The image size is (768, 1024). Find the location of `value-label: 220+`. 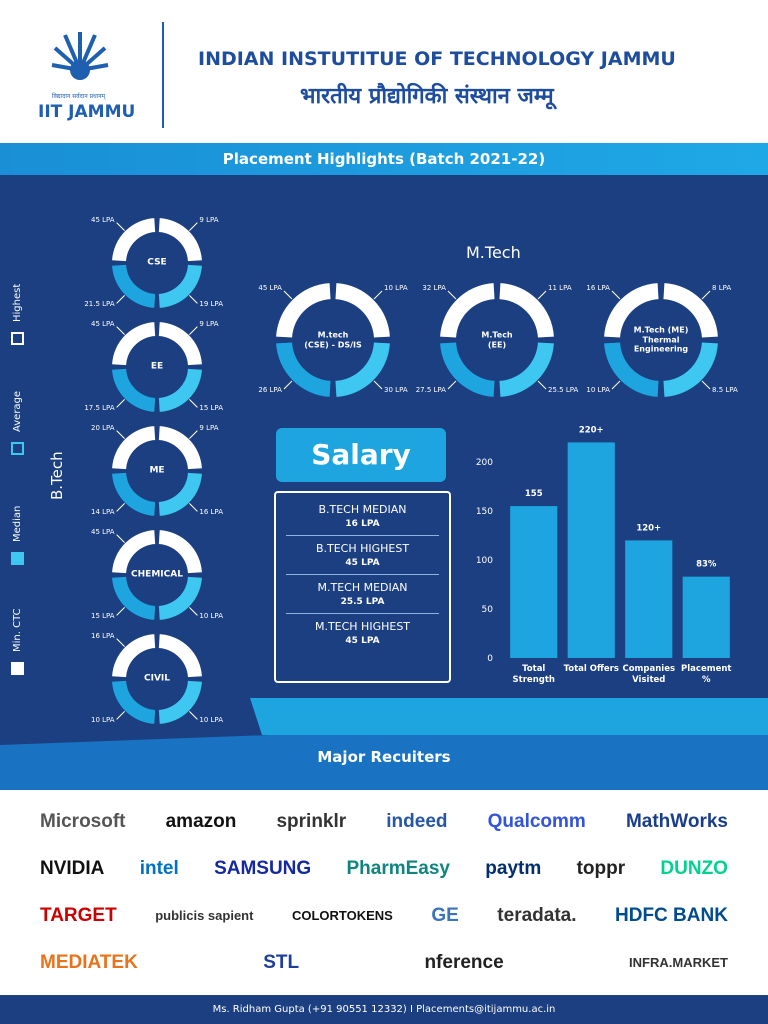

value-label: 220+ is located at coordinates (591, 430).